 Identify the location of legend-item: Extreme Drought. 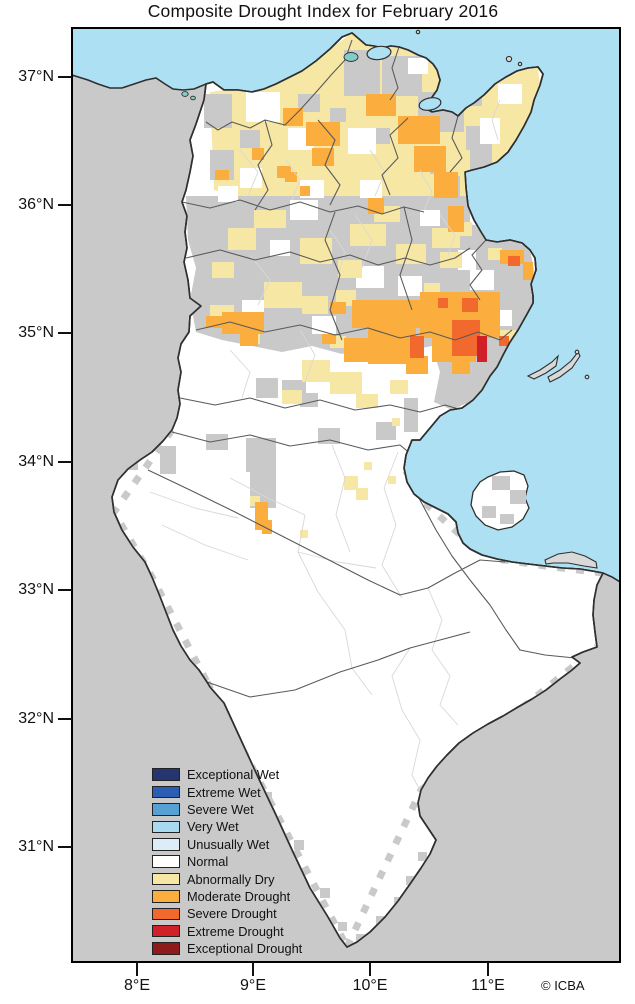
(227, 931).